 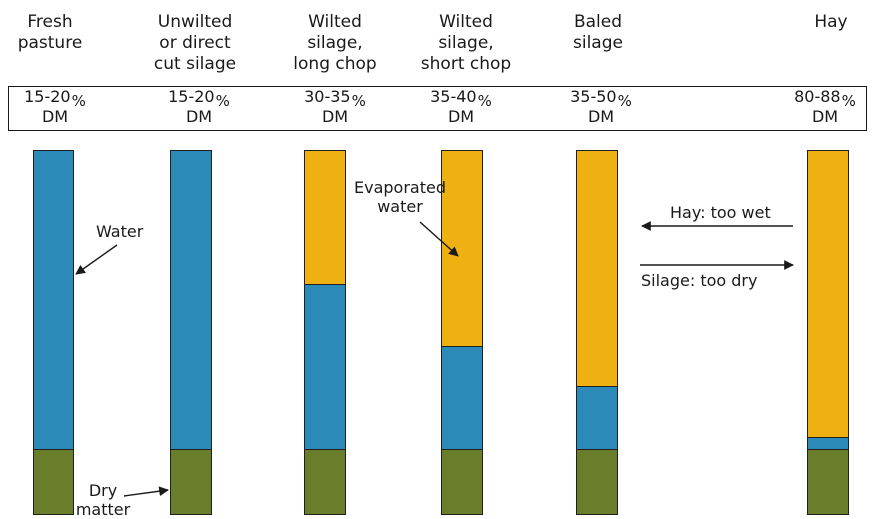 I want to click on dry-matter-label: Dry matter, so click(x=103, y=500).